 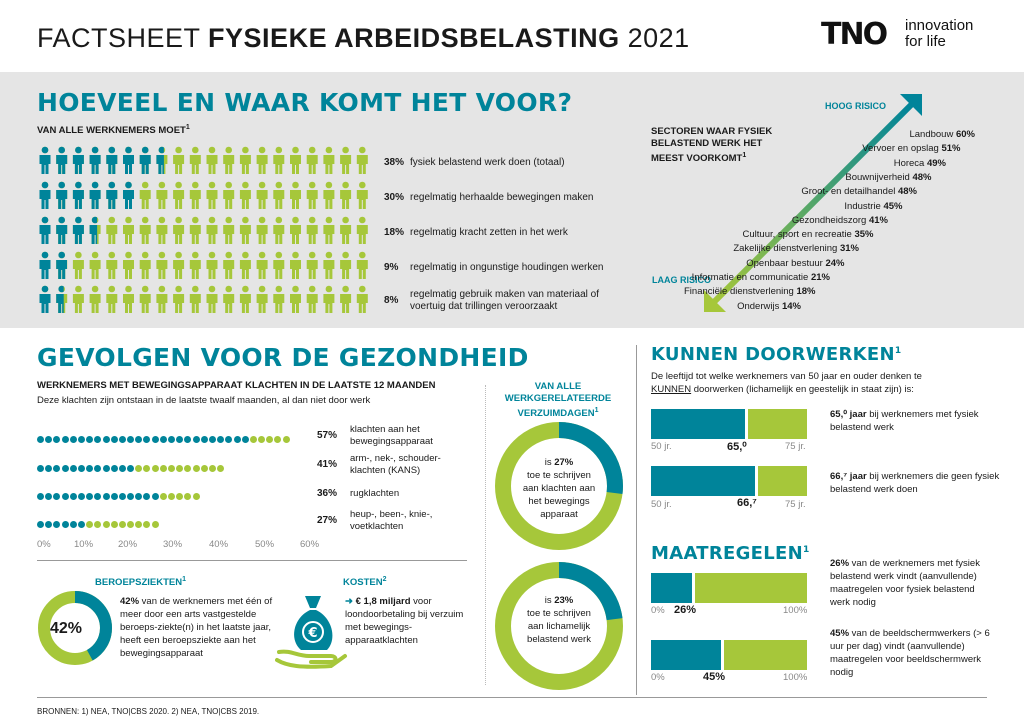 I want to click on title-prefix: FACTSHEET, so click(x=123, y=38).